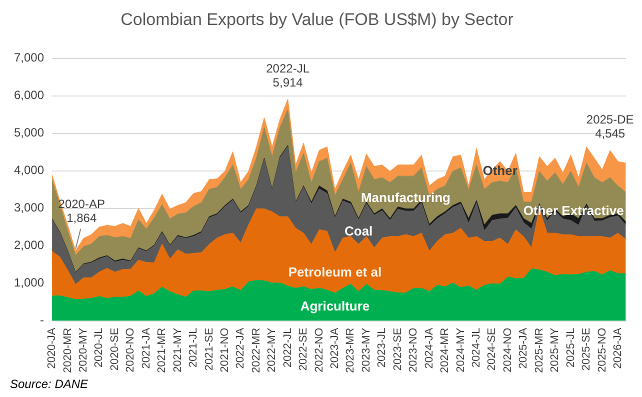 The width and height of the screenshot is (642, 397). I want to click on x-tick-label: 2022-SE, so click(304, 349).